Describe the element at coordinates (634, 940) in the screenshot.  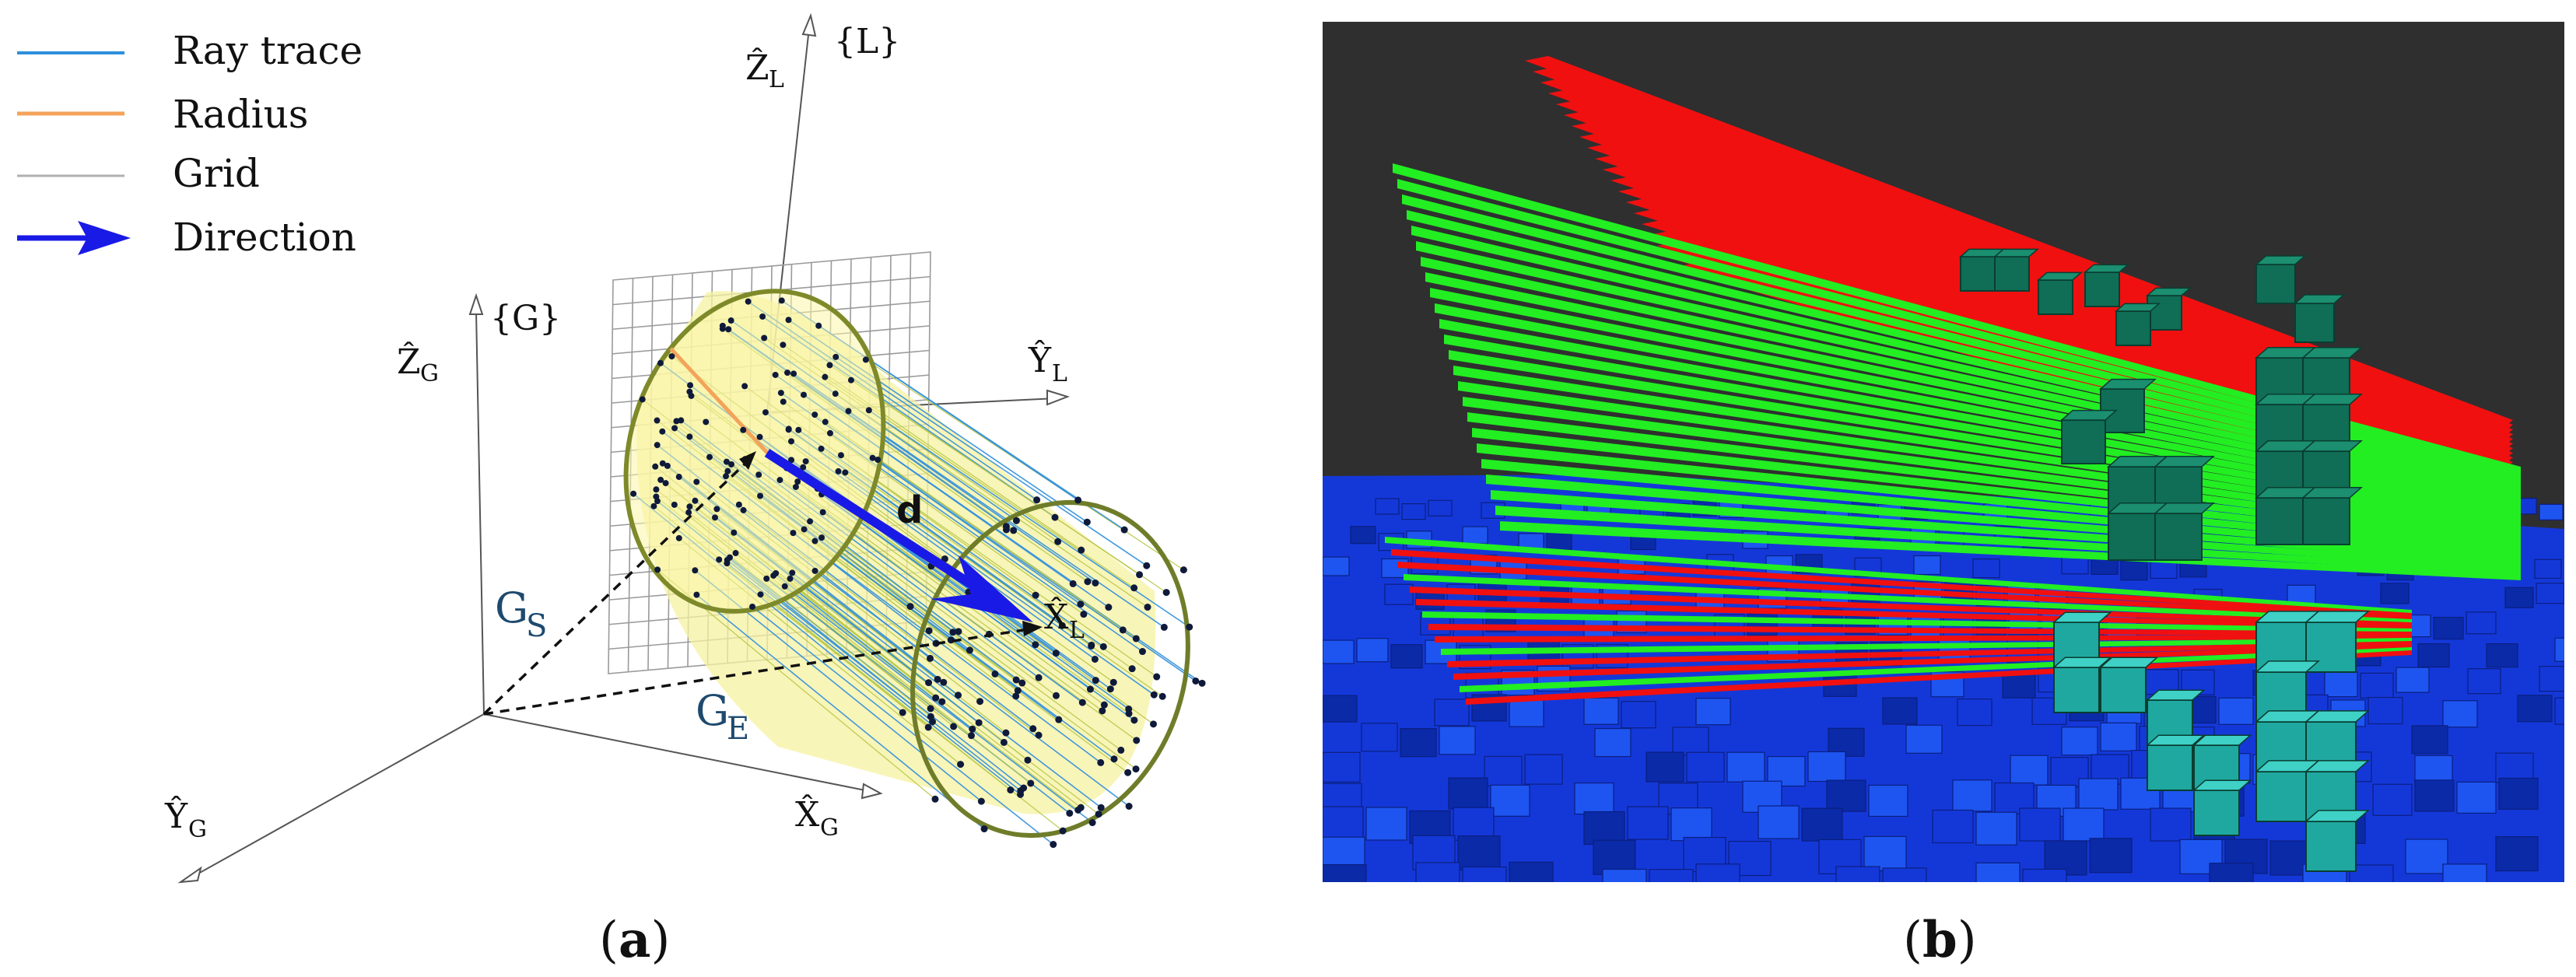
I see `caption-a: (a)` at that location.